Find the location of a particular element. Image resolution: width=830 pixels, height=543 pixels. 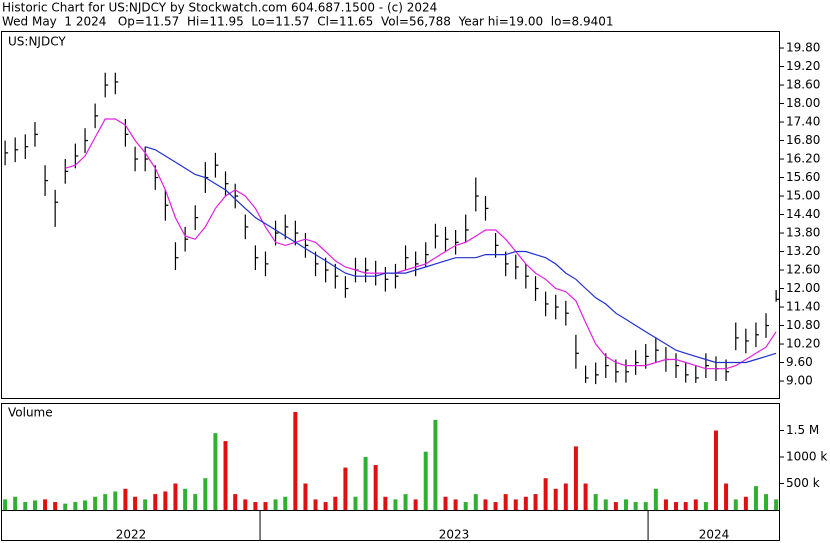

panel-label: US:NJDCY is located at coordinates (37, 42).